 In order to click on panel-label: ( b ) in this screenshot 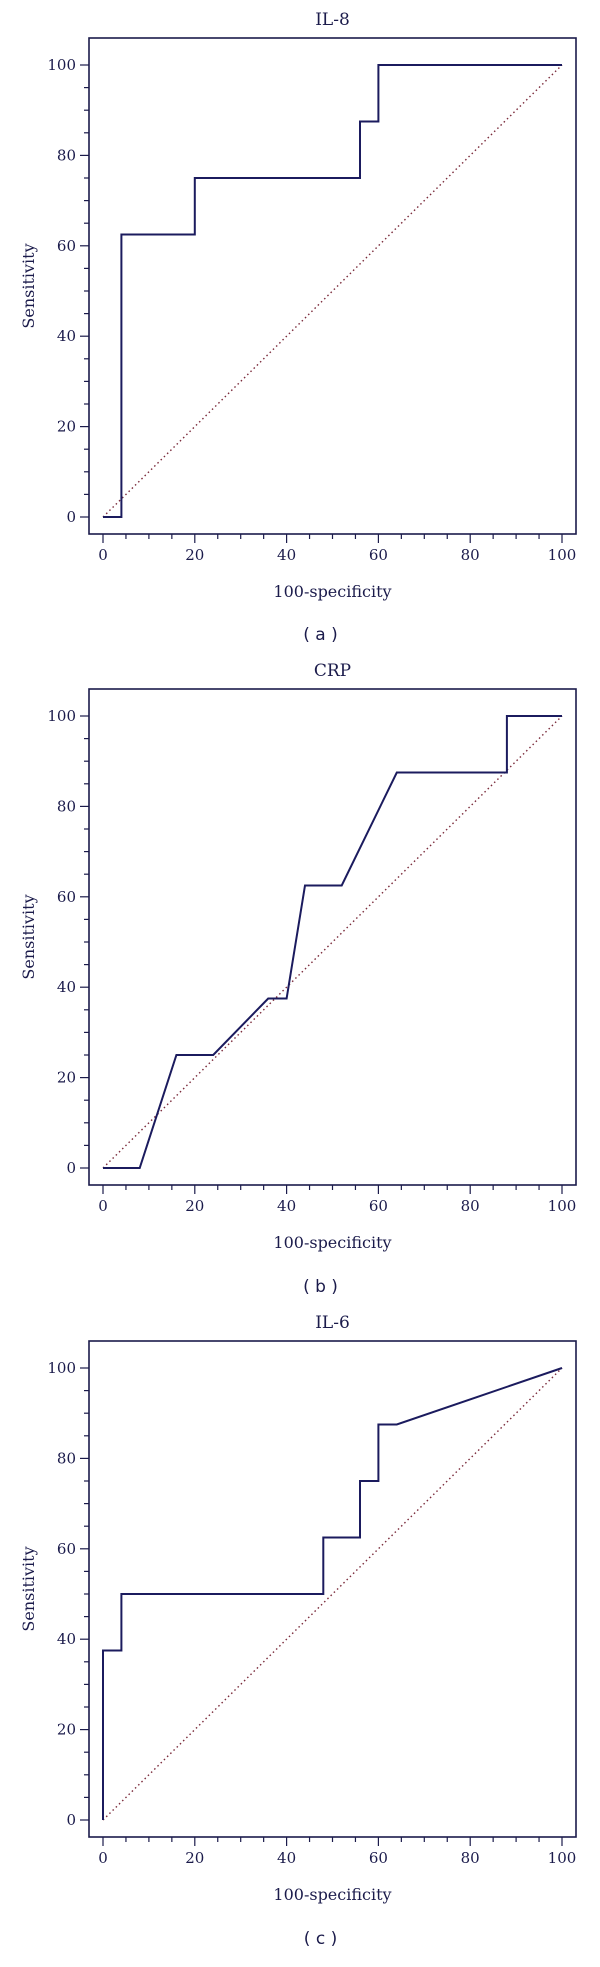, I will do `click(320, 1287)`.